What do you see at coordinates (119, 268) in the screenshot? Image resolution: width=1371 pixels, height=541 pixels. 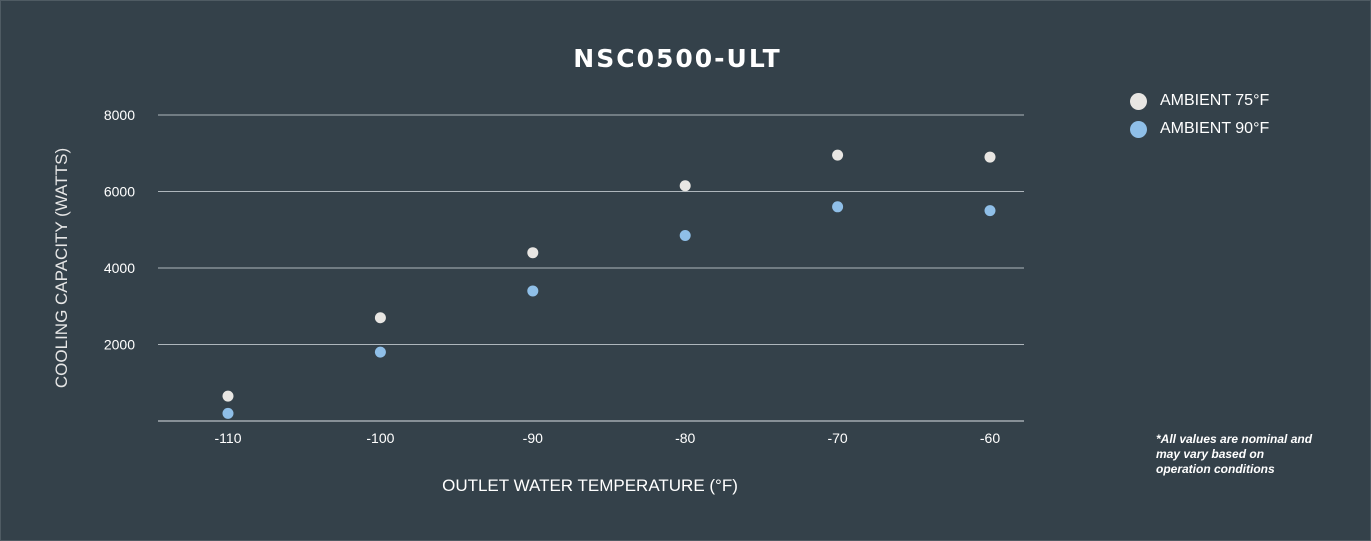 I see `y-tick-label: 4000` at bounding box center [119, 268].